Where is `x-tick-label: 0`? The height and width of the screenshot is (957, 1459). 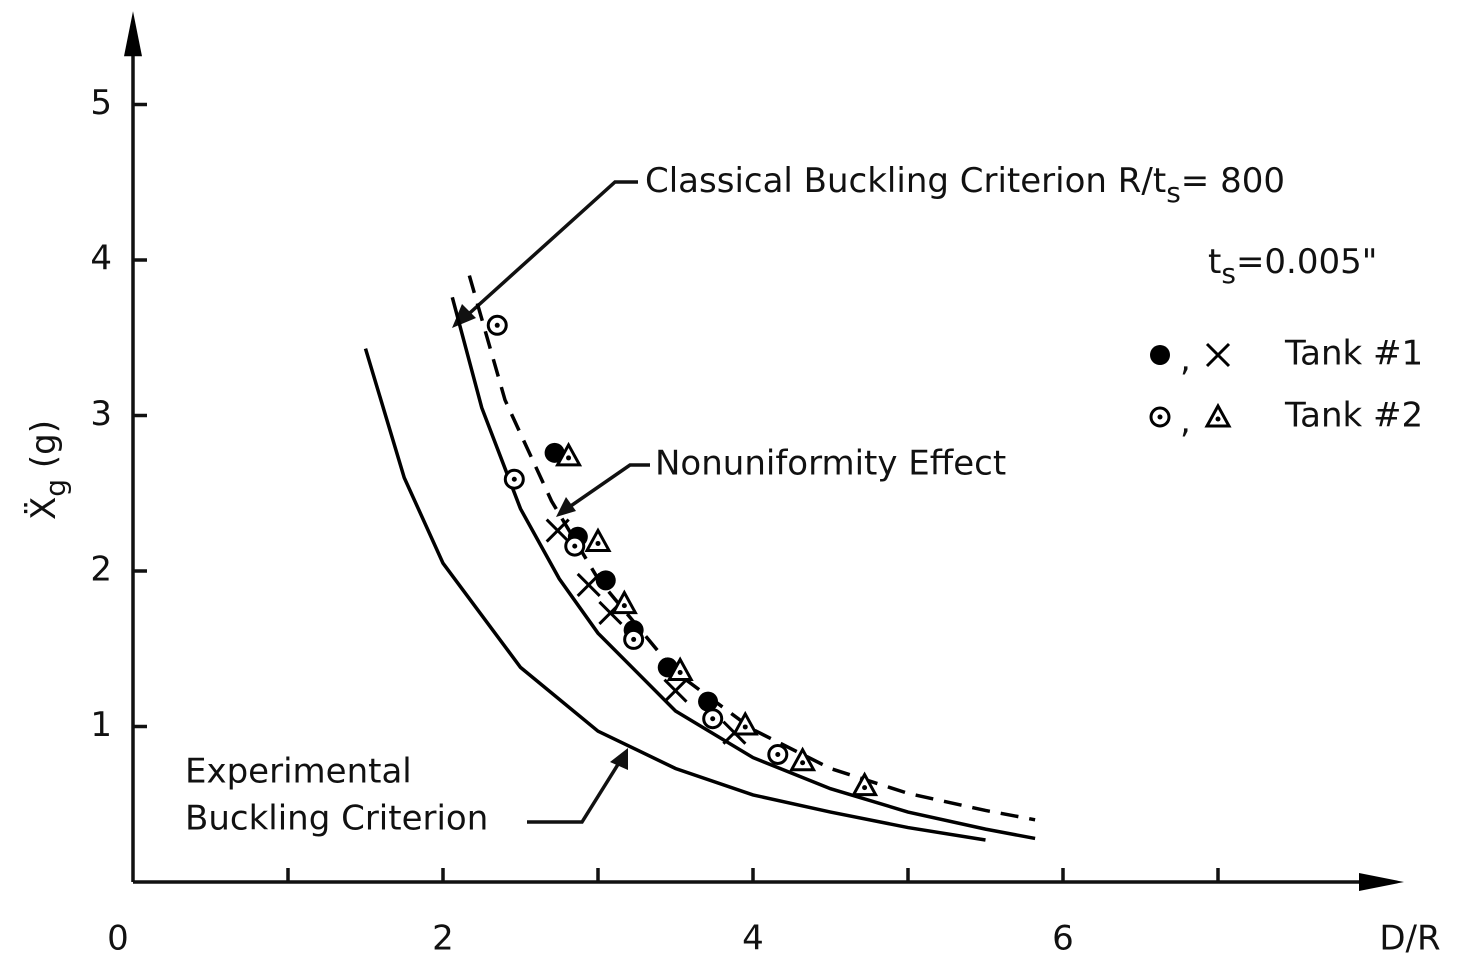 x-tick-label: 0 is located at coordinates (118, 938).